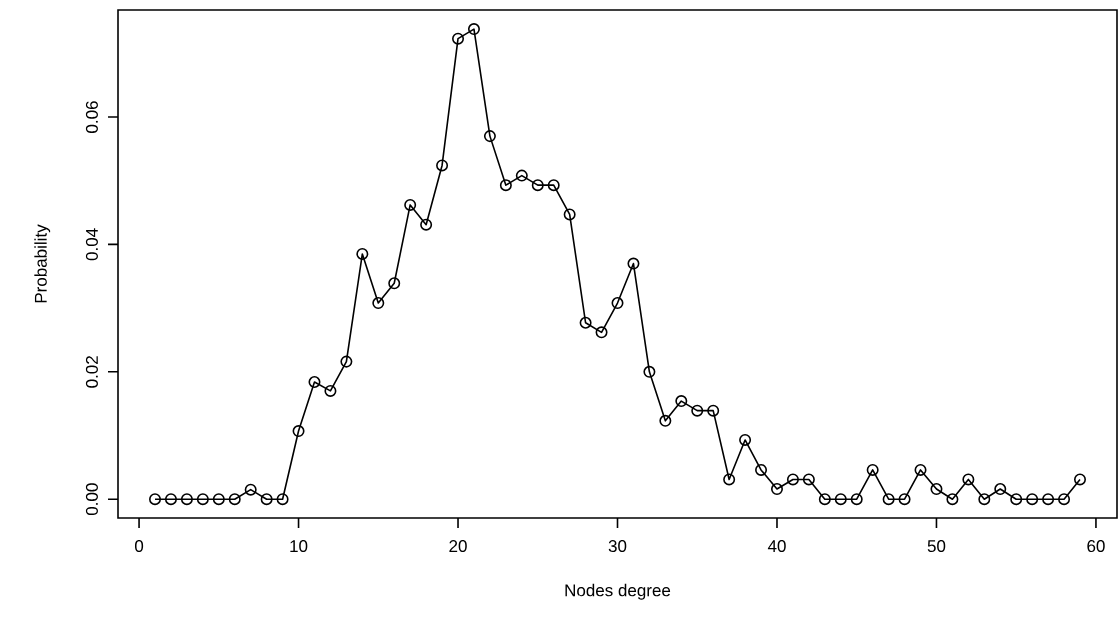 Image resolution: width=1118 pixels, height=629 pixels. What do you see at coordinates (776, 546) in the screenshot?
I see `x-tick-label: 40` at bounding box center [776, 546].